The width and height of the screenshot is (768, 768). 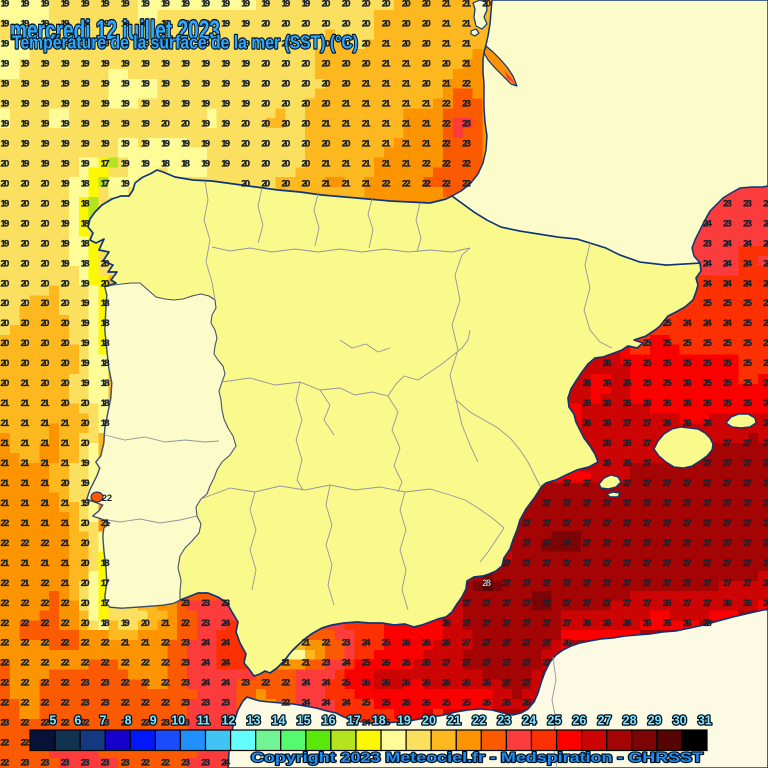 I want to click on svg-text: 18, so click(x=379, y=721).